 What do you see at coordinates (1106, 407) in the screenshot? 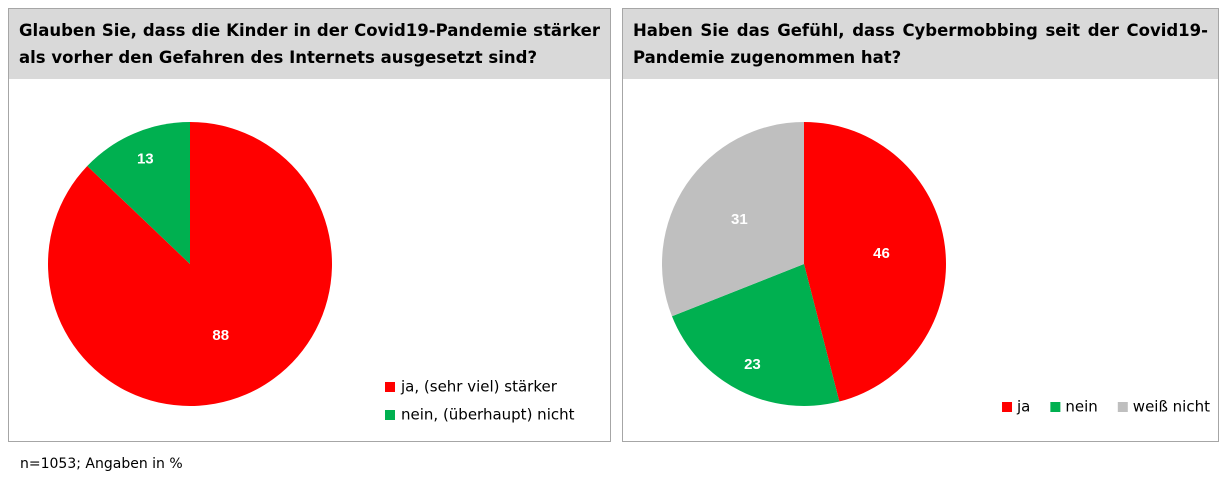
I see `legend: ja nein weiß nicht` at bounding box center [1106, 407].